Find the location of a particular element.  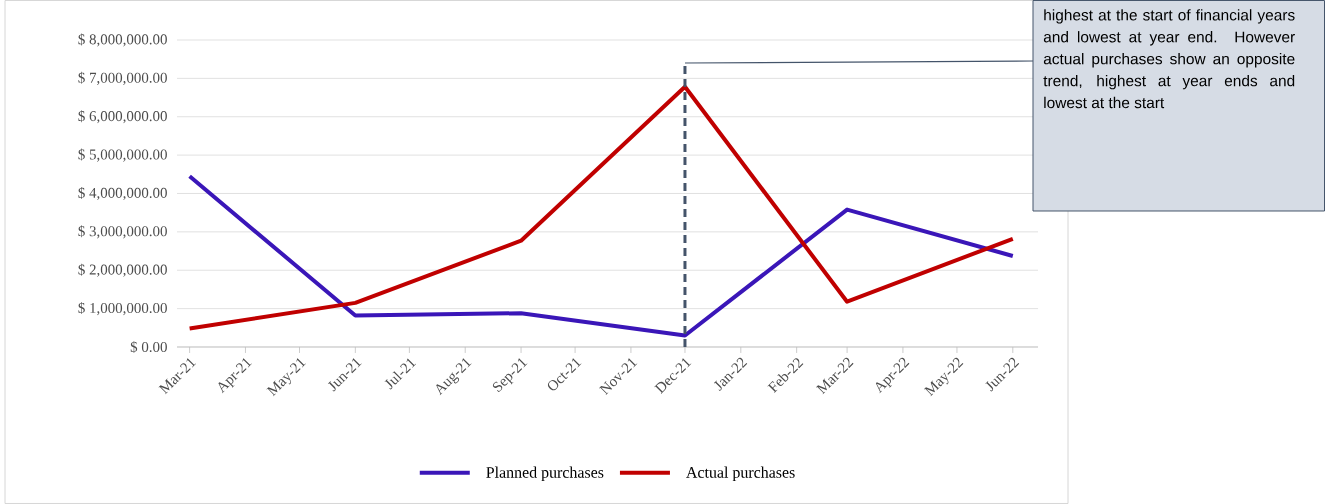

y-tick-label: $ 6,000,000.00 is located at coordinates (122, 117).